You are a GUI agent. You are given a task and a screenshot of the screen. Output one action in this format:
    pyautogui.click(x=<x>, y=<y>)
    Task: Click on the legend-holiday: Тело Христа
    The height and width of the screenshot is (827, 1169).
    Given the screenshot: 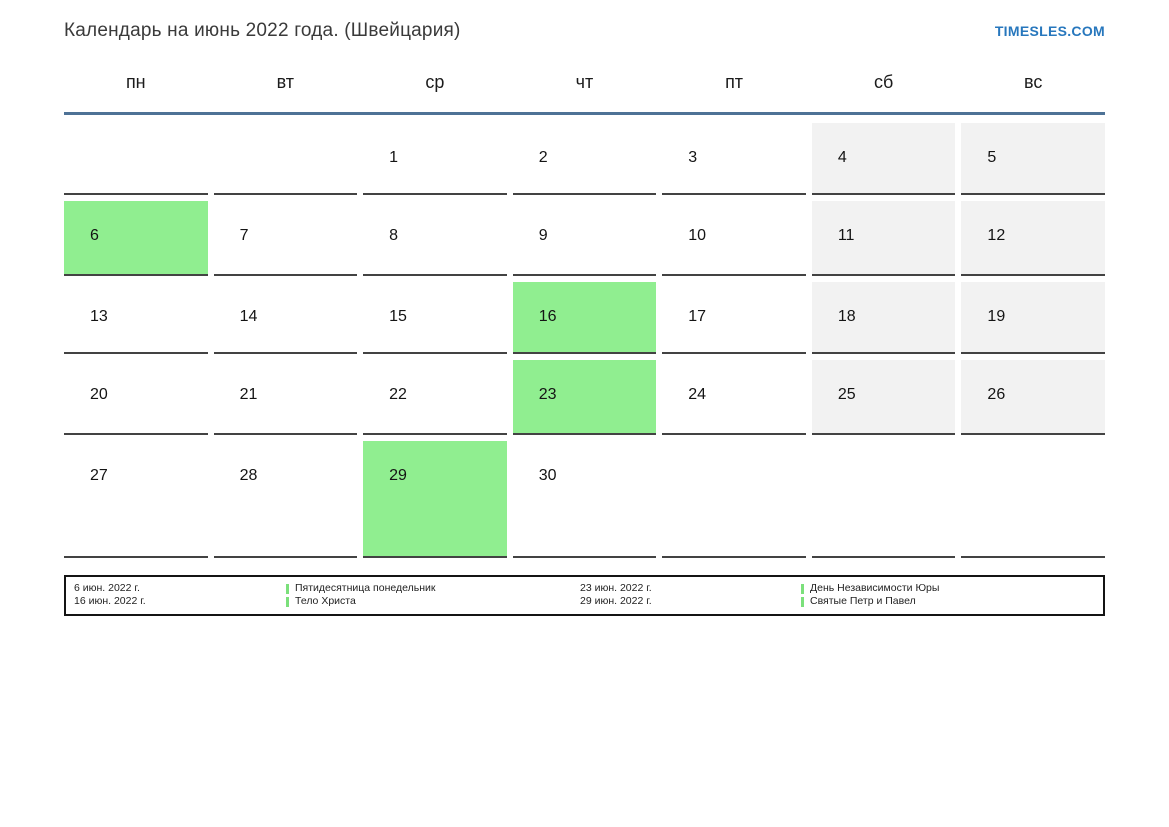 What is the action you would take?
    pyautogui.click(x=433, y=601)
    